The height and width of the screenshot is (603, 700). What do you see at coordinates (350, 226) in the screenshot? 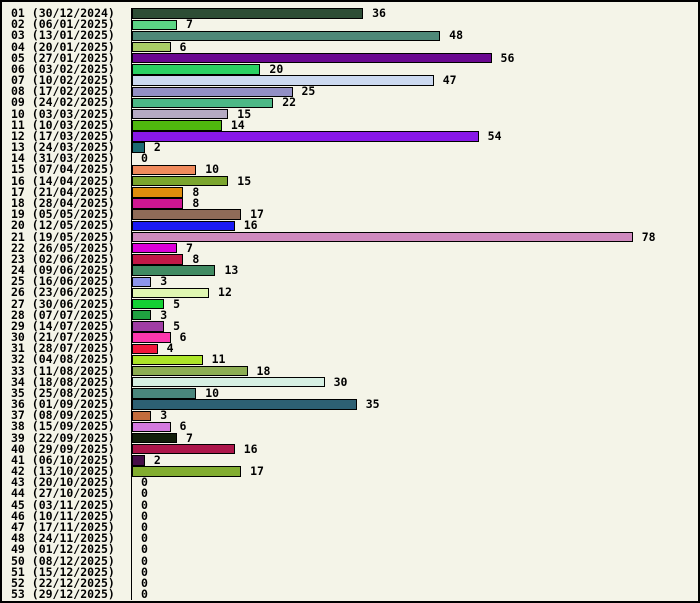
I see `chart-row: 20 (12/05/2025) 16` at bounding box center [350, 226].